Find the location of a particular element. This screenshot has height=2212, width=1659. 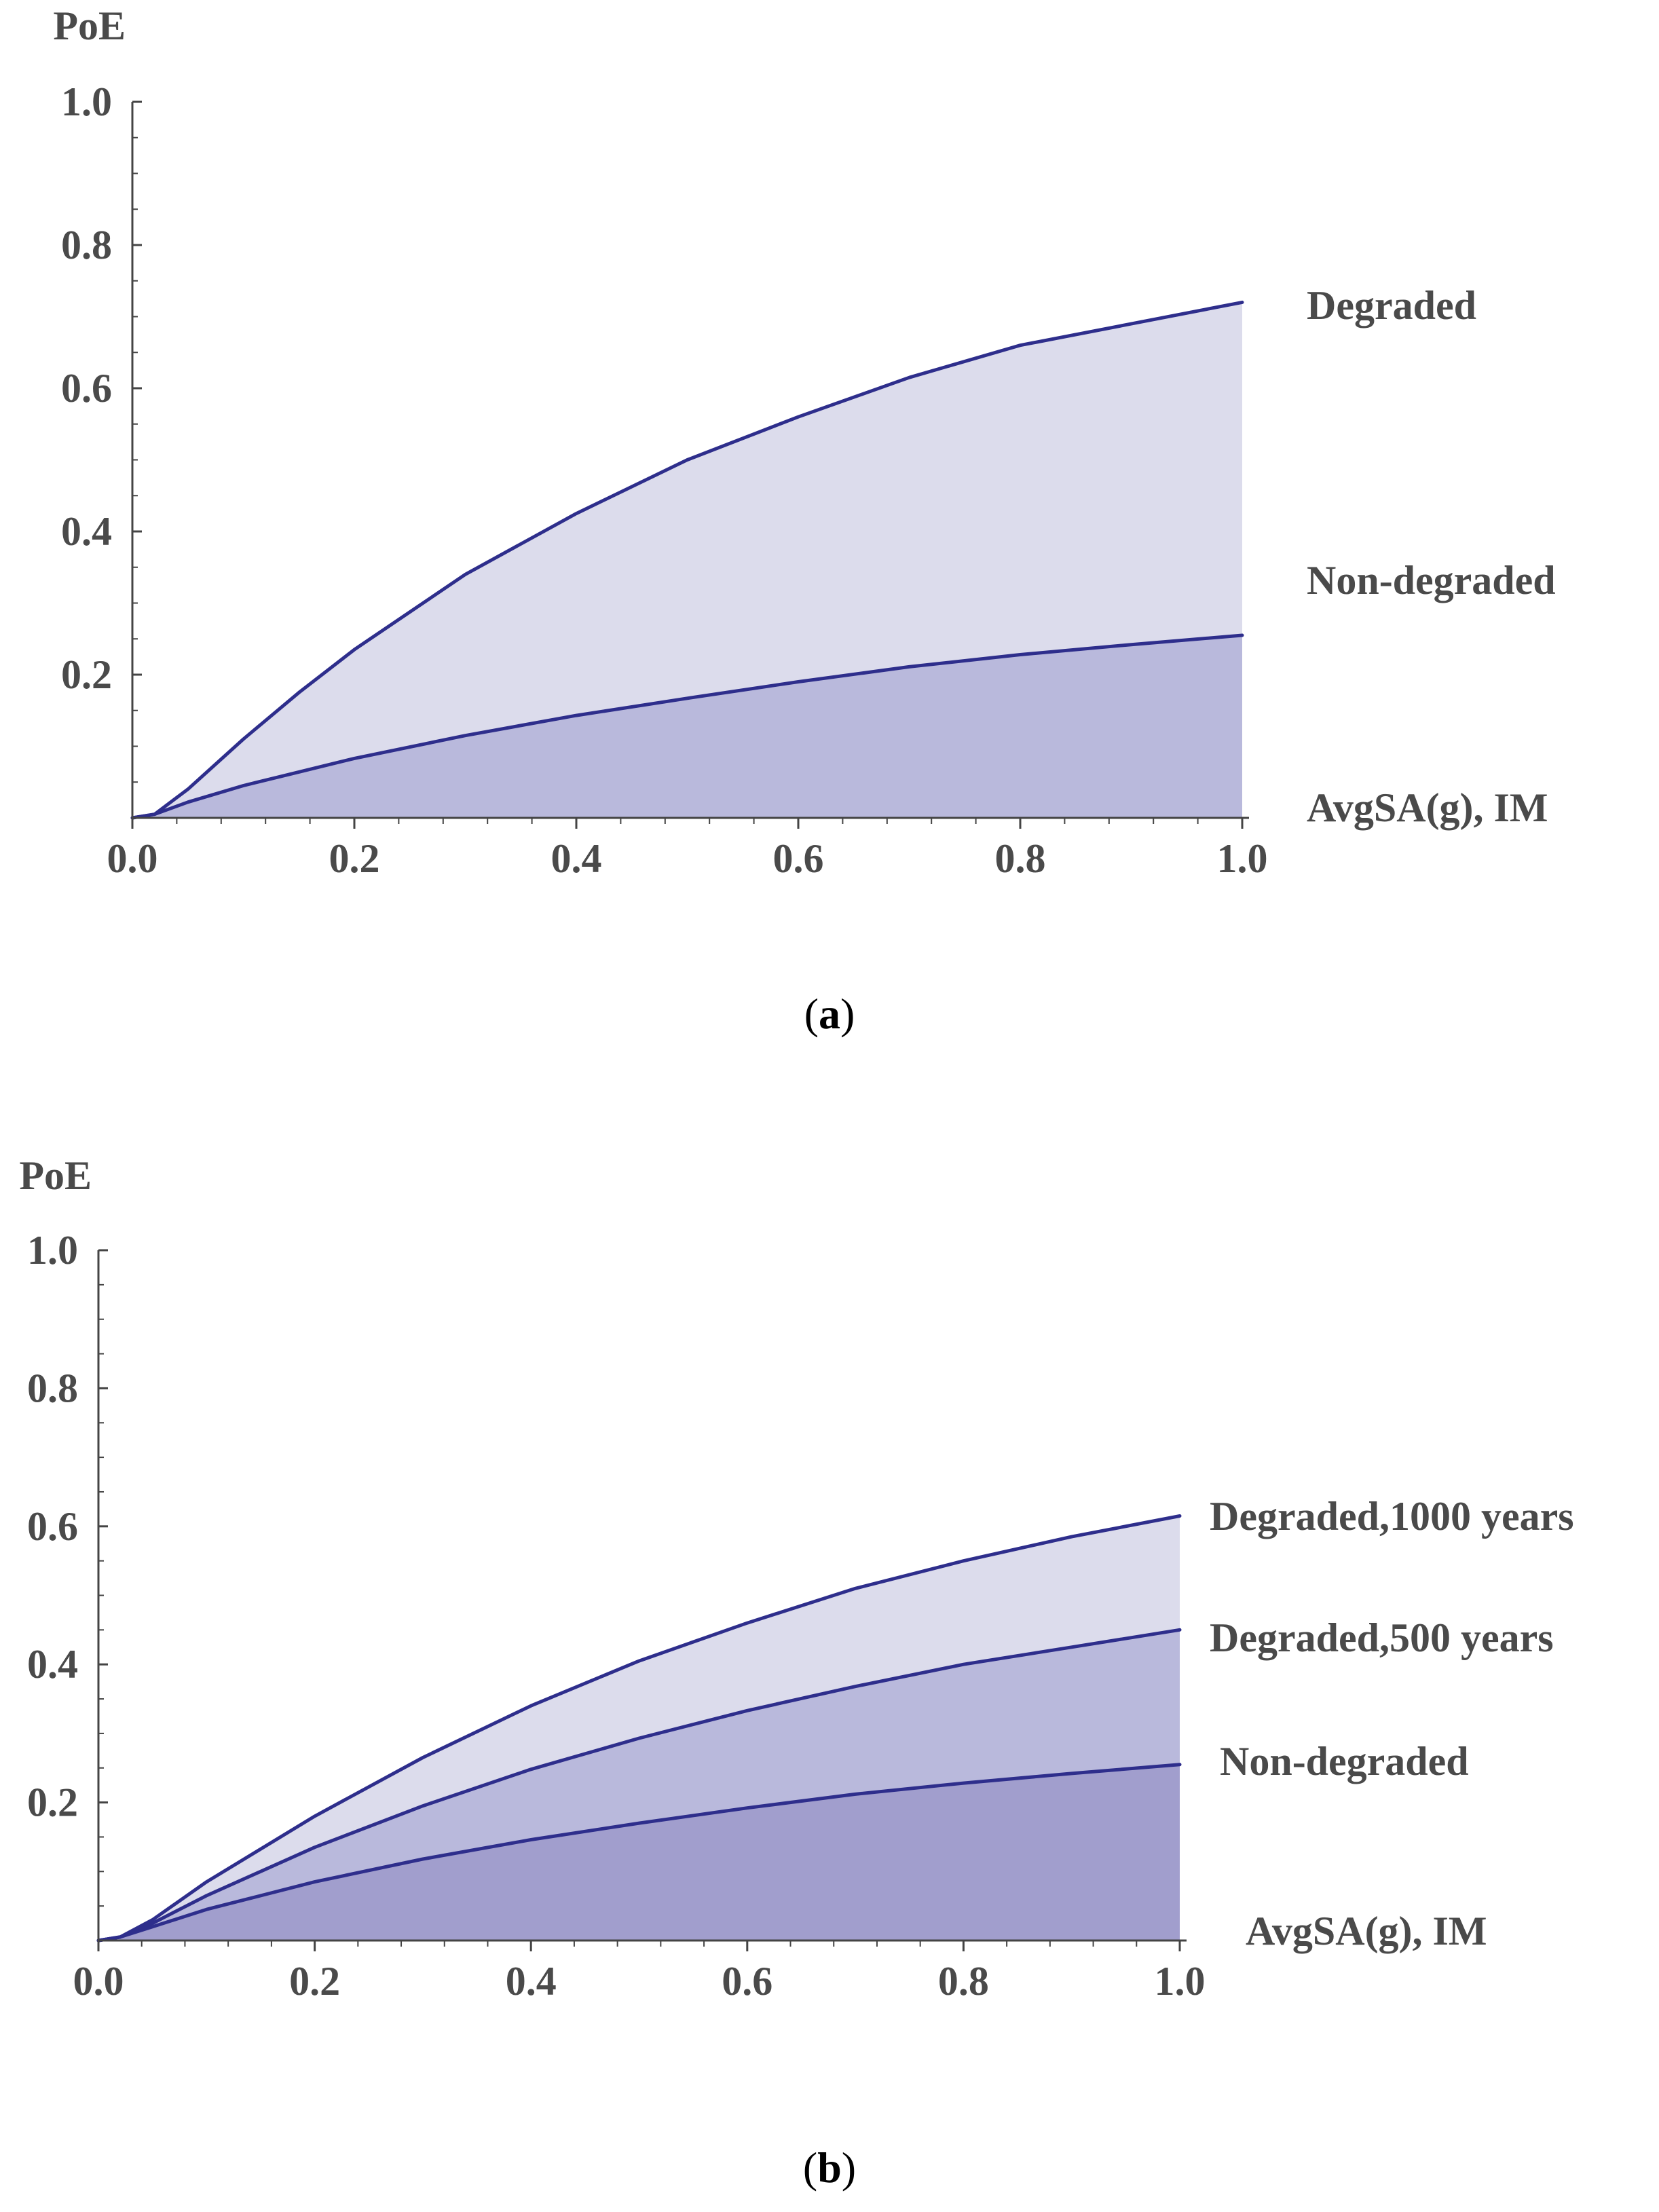

panel-caption: (b) is located at coordinates (829, 2167).